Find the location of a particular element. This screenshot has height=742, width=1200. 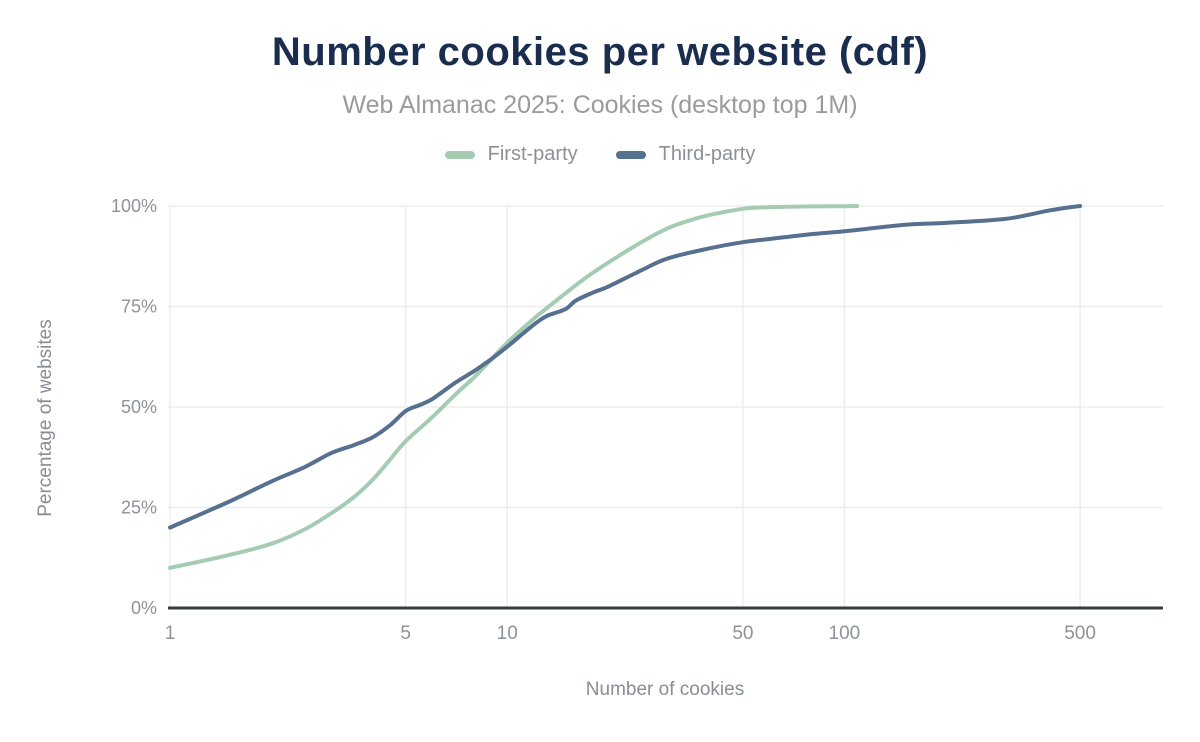

legend-label: Third-party is located at coordinates (707, 154).